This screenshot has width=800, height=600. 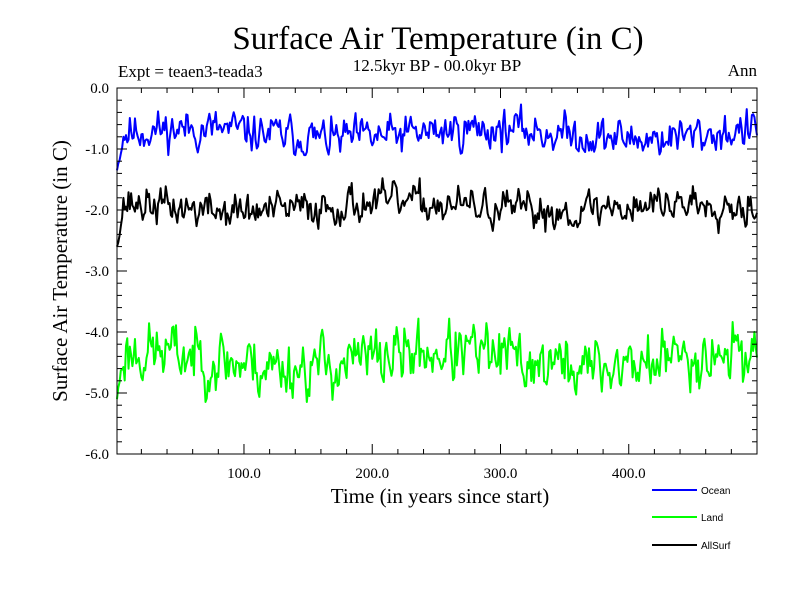 What do you see at coordinates (60, 271) in the screenshot?
I see `y-axis-label: Surface Air Temperature (in C)` at bounding box center [60, 271].